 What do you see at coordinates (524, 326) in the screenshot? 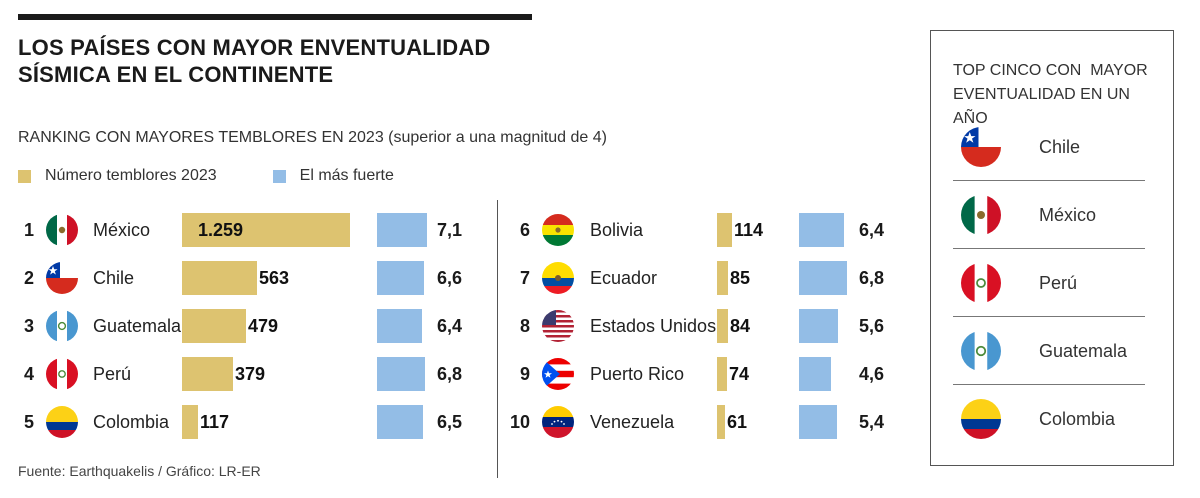
I see `rank-number: 8` at bounding box center [524, 326].